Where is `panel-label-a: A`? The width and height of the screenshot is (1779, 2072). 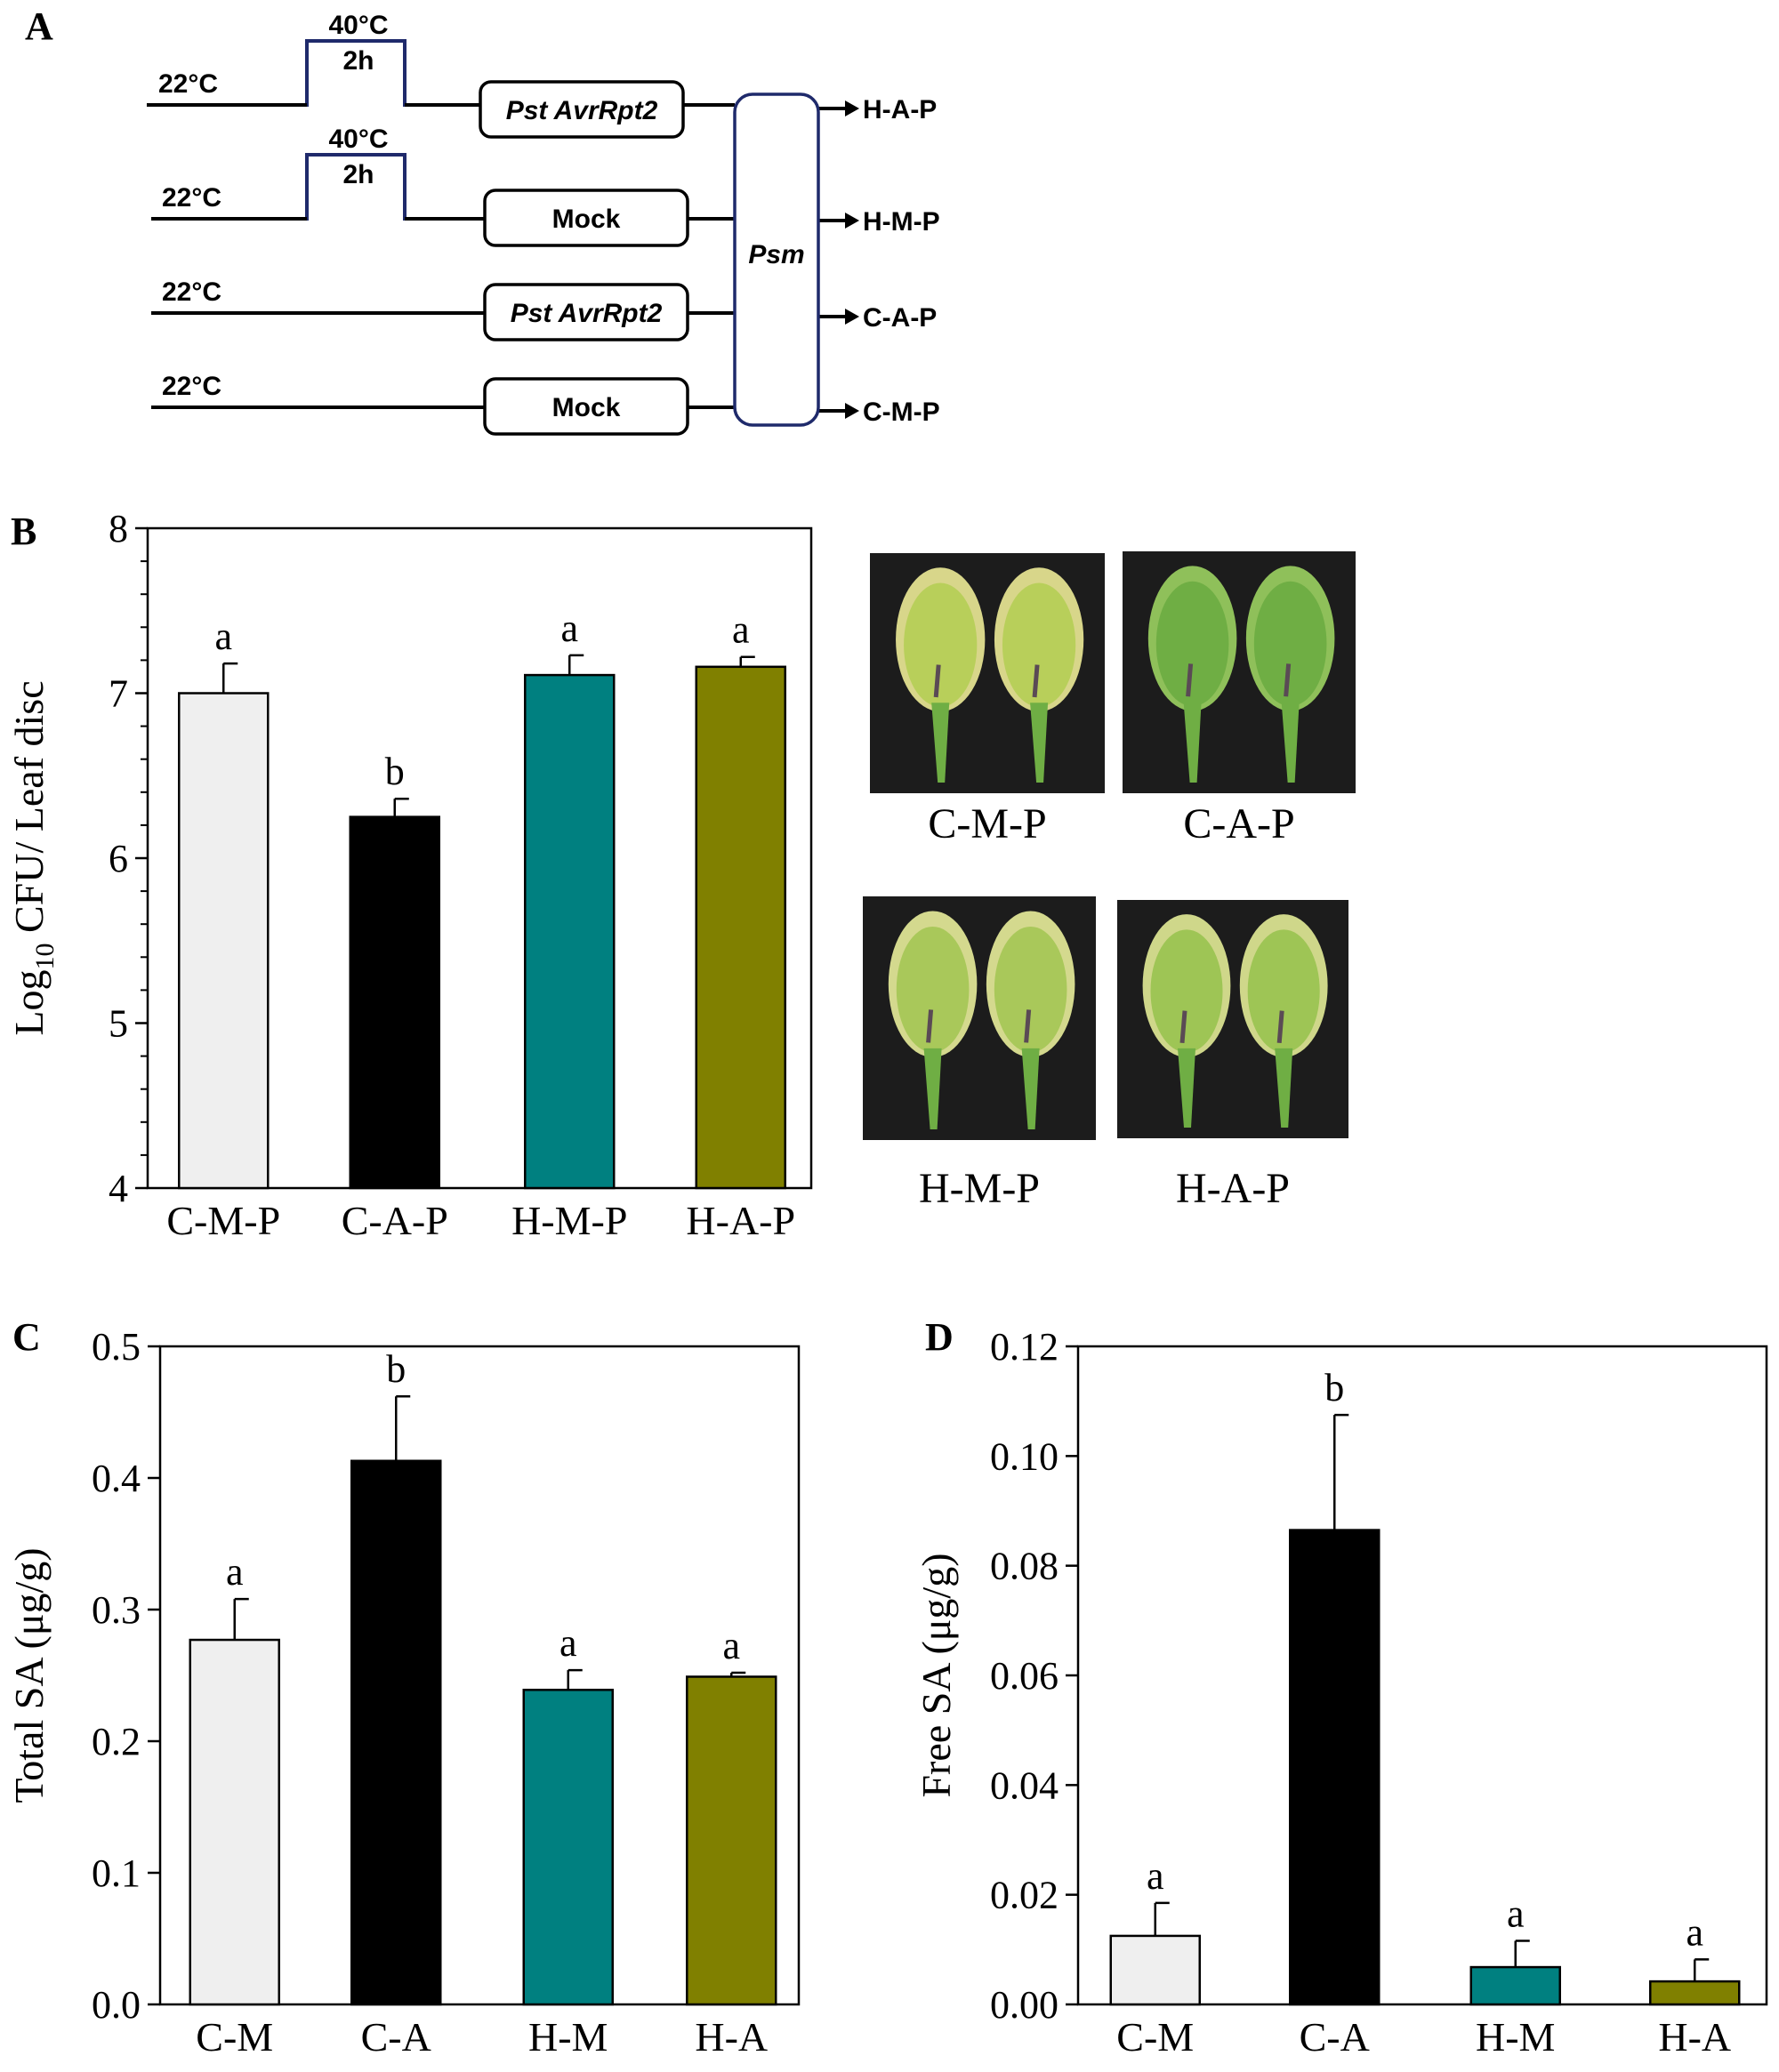 panel-label-a: A is located at coordinates (39, 26).